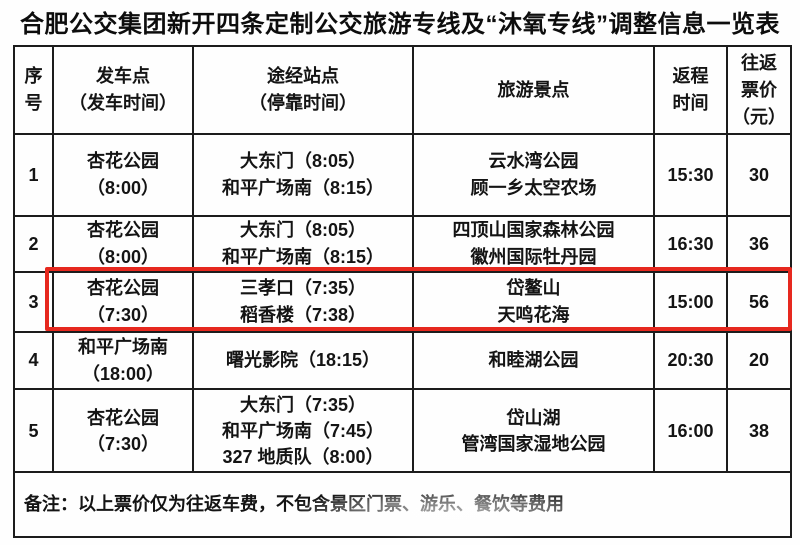  Describe the element at coordinates (303, 288) in the screenshot. I see `cell-line: 三孝口（7:35）` at that location.